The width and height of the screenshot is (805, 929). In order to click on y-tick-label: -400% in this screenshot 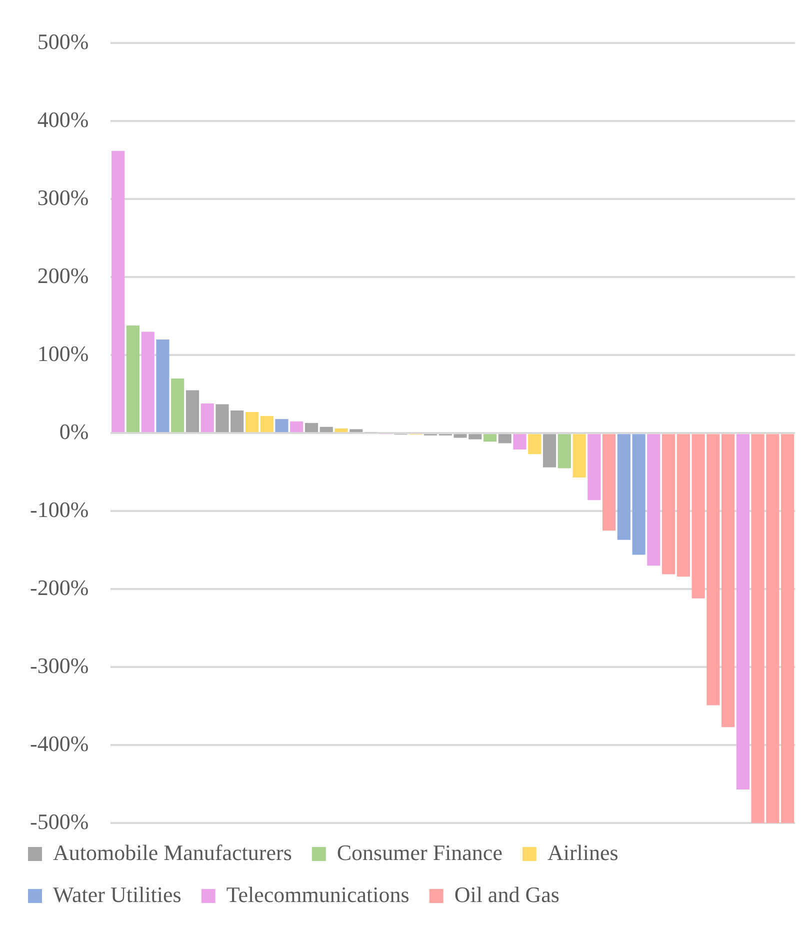, I will do `click(59, 743)`.